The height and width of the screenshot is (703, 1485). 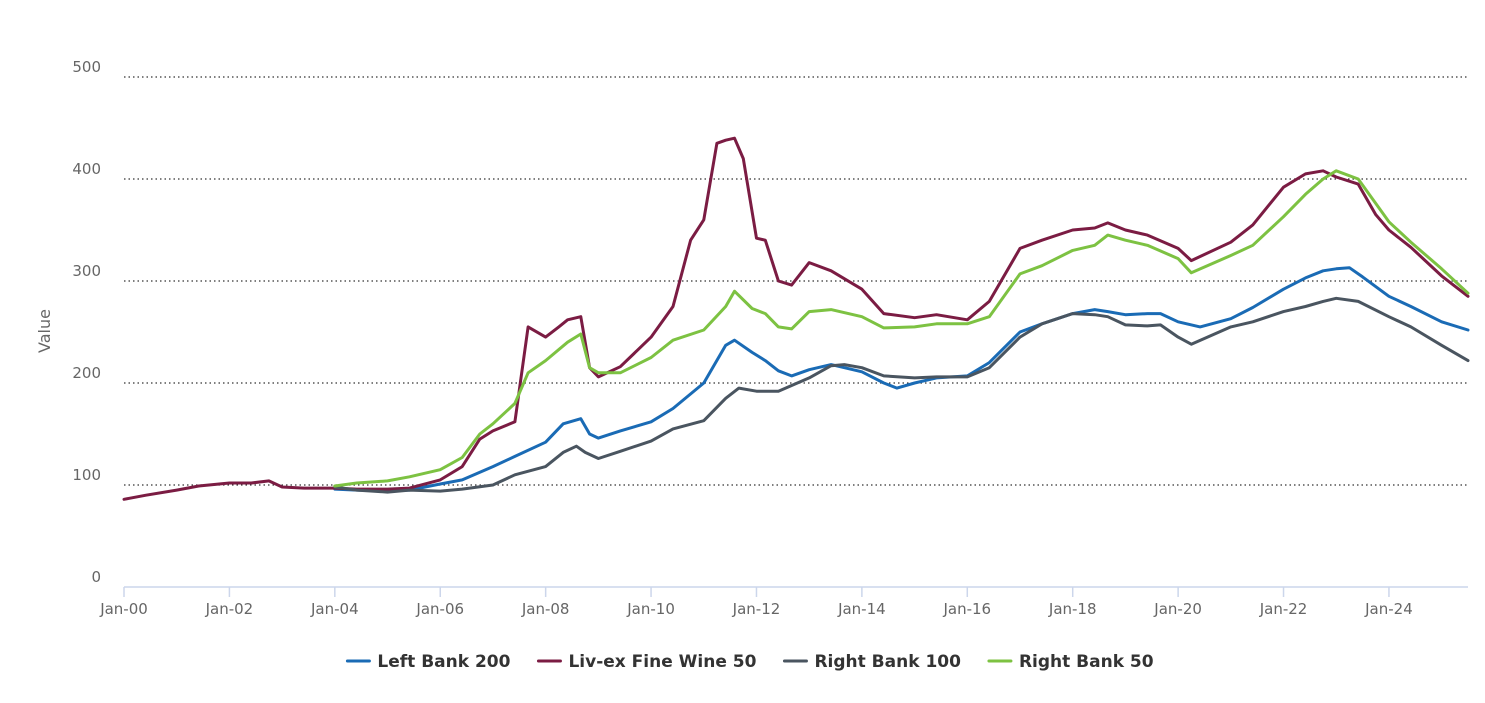 What do you see at coordinates (96, 577) in the screenshot?
I see `y-tick-label: 0` at bounding box center [96, 577].